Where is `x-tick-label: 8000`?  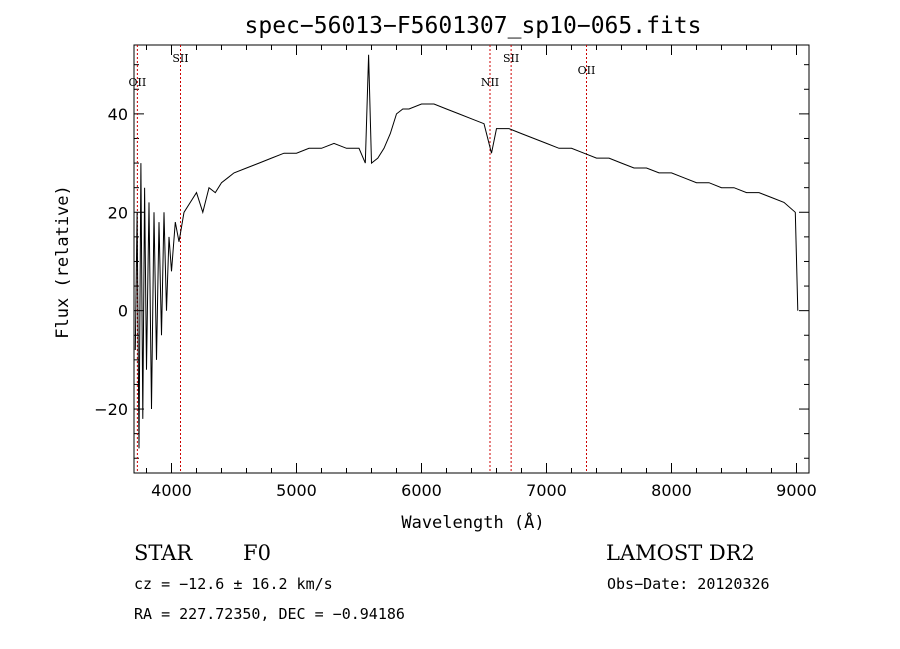
x-tick-label: 8000 is located at coordinates (671, 490).